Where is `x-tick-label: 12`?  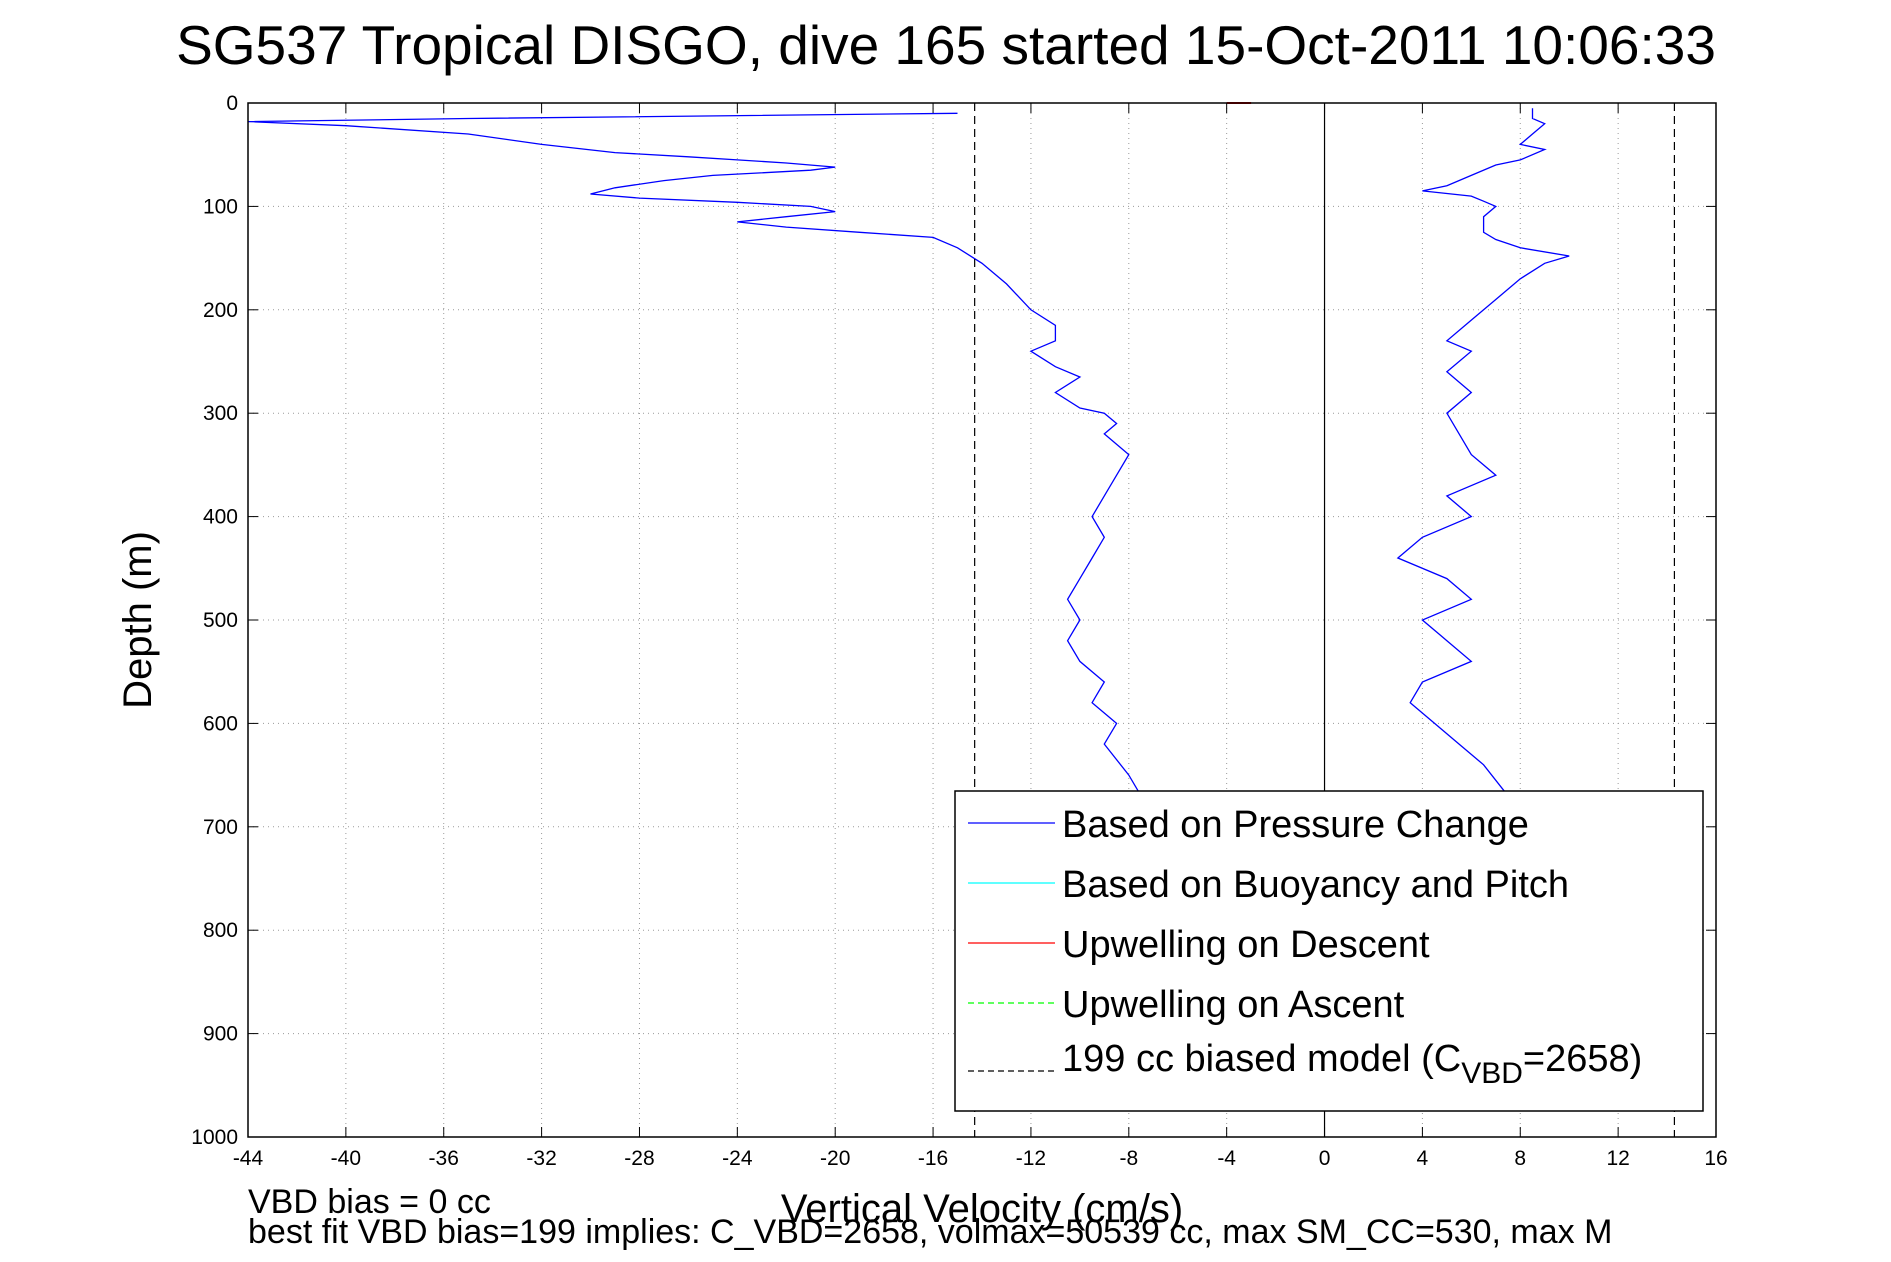
x-tick-label: 12 is located at coordinates (1617, 1158).